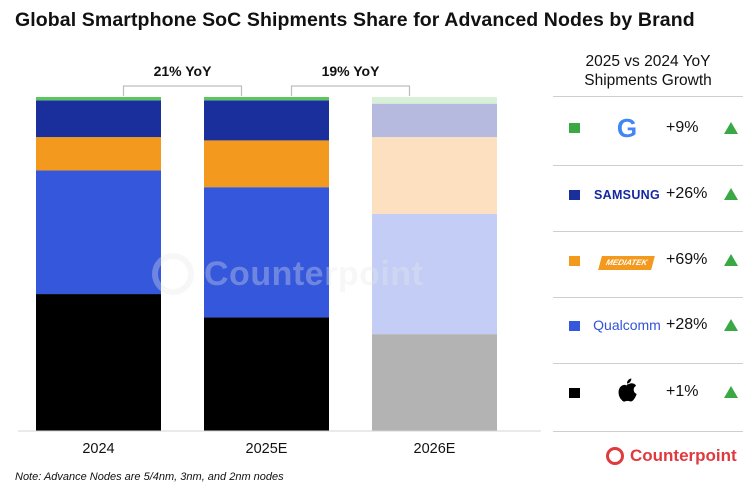 The height and width of the screenshot is (491, 756). I want to click on bar-2025e-google, so click(266, 99).